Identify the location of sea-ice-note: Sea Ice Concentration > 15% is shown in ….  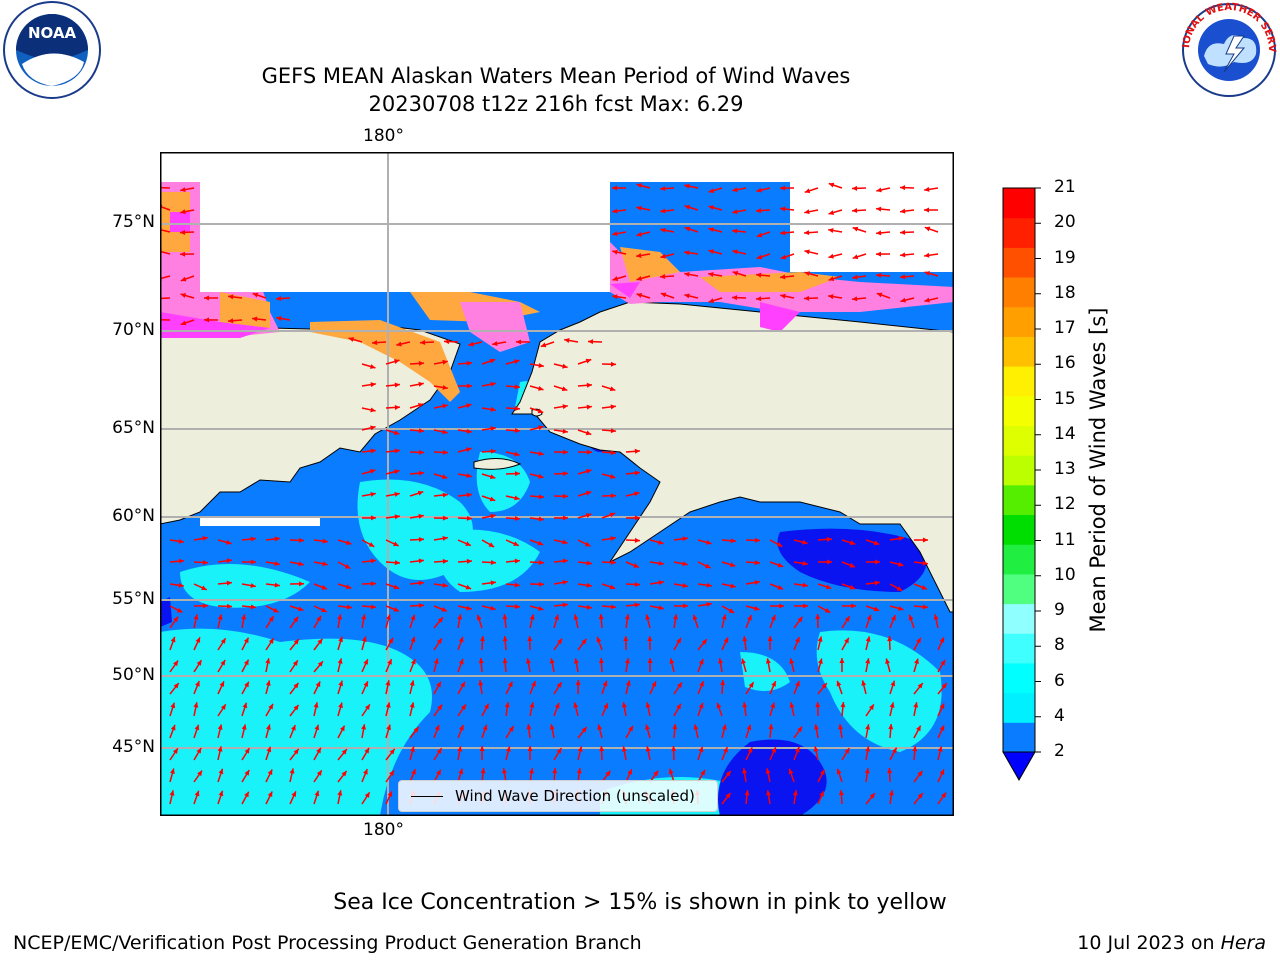
(640, 902).